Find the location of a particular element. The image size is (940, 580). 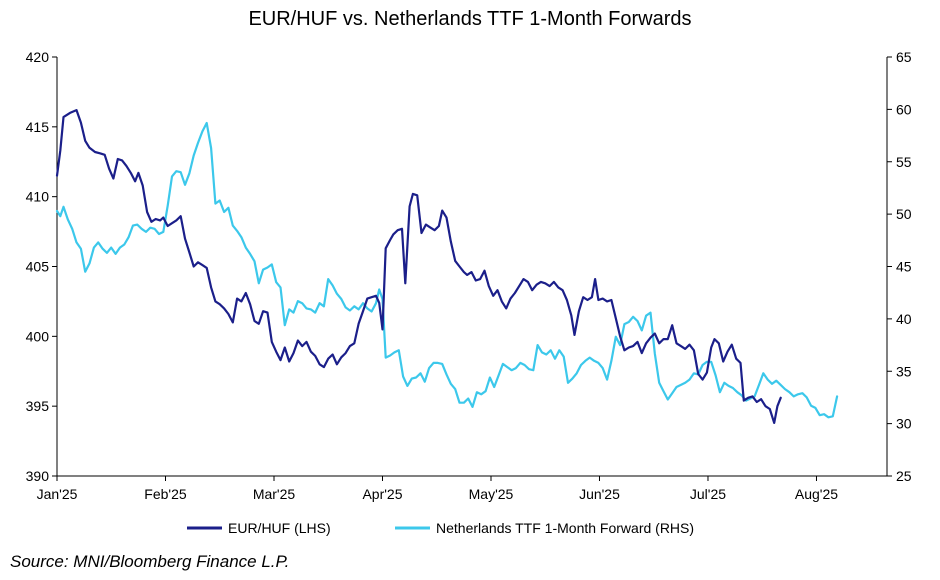

x-tick-label: Jul'25 is located at coordinates (708, 494).